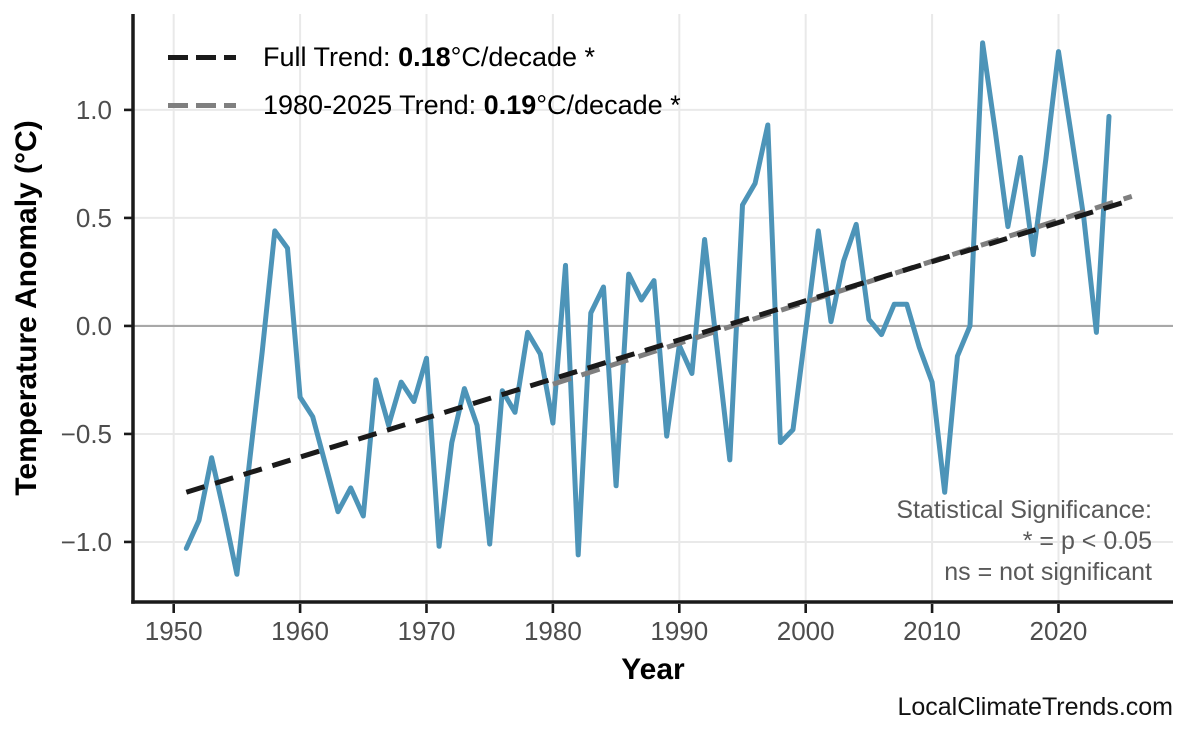 This screenshot has height=737, width=1186. I want to click on y-tick-label: −0.5, so click(86, 433).